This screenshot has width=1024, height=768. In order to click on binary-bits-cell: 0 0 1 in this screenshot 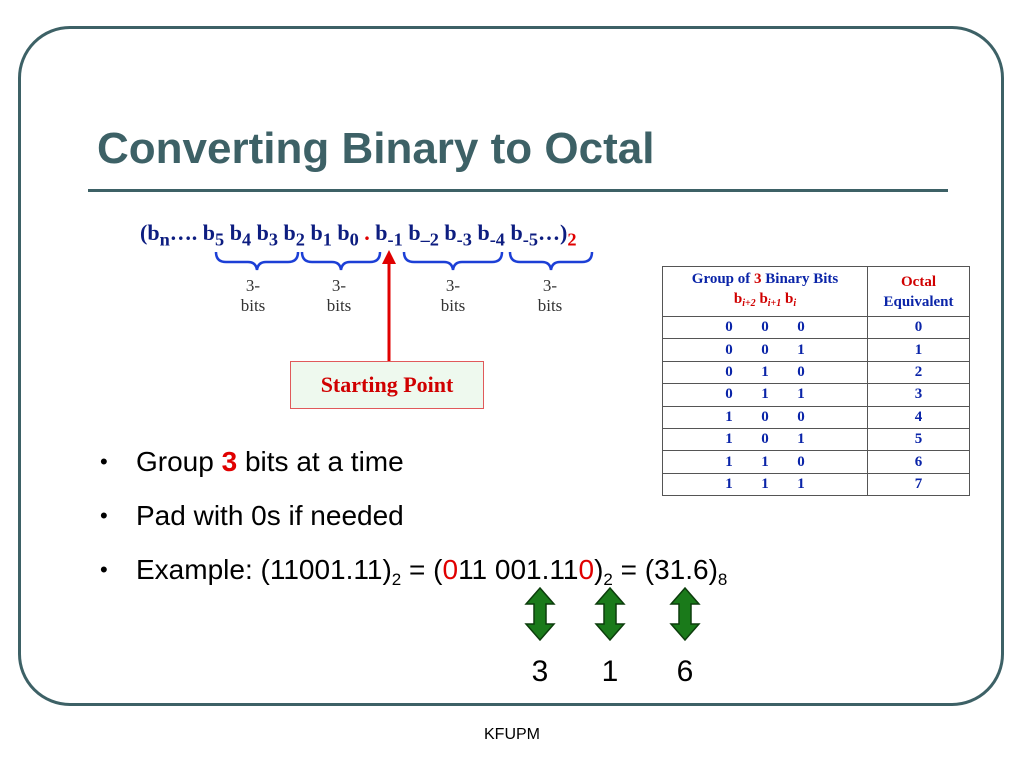, I will do `click(765, 350)`.